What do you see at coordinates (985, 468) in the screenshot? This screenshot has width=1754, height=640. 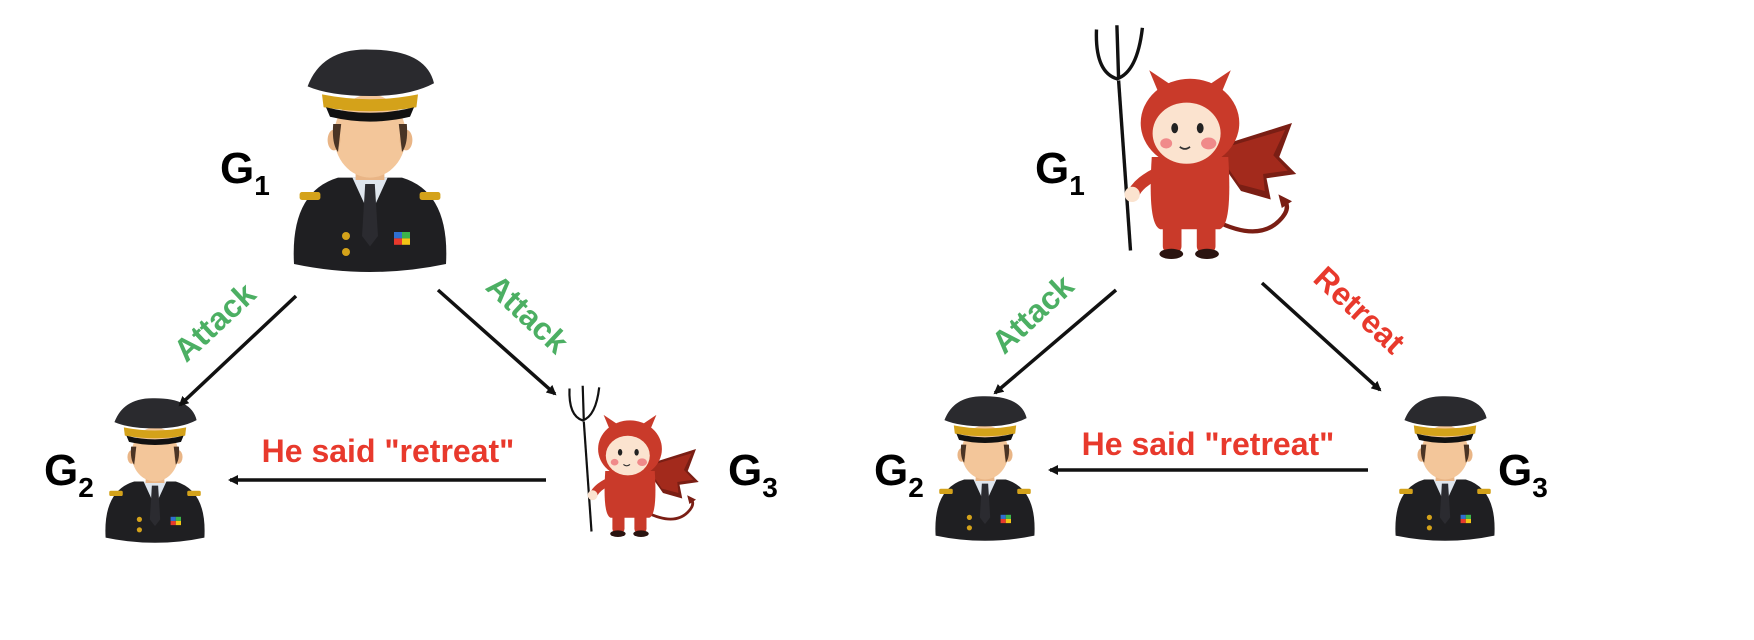 I see `right-g2-general-icon` at bounding box center [985, 468].